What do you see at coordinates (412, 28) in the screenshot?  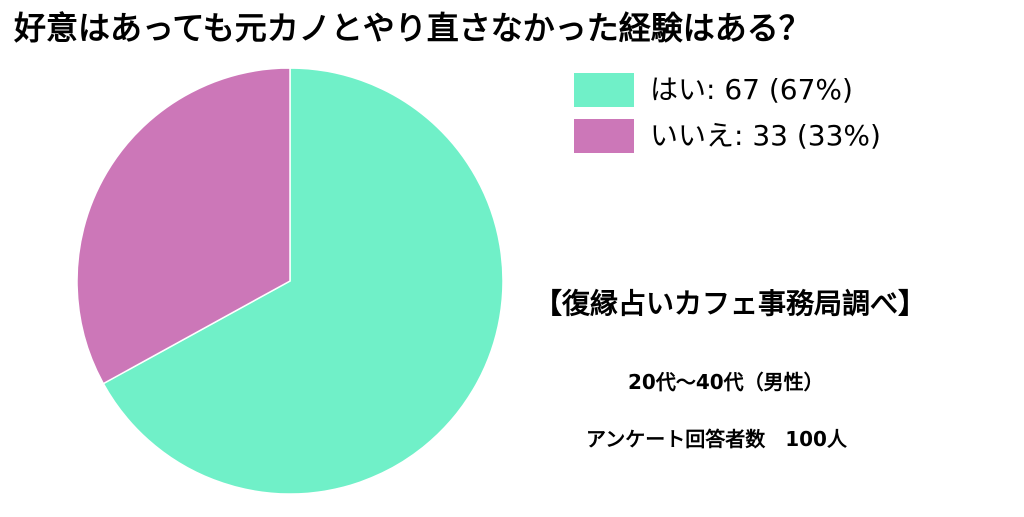 I see `chart-title: 好意はあっても元カノとやり直さなかった経験はある？` at bounding box center [412, 28].